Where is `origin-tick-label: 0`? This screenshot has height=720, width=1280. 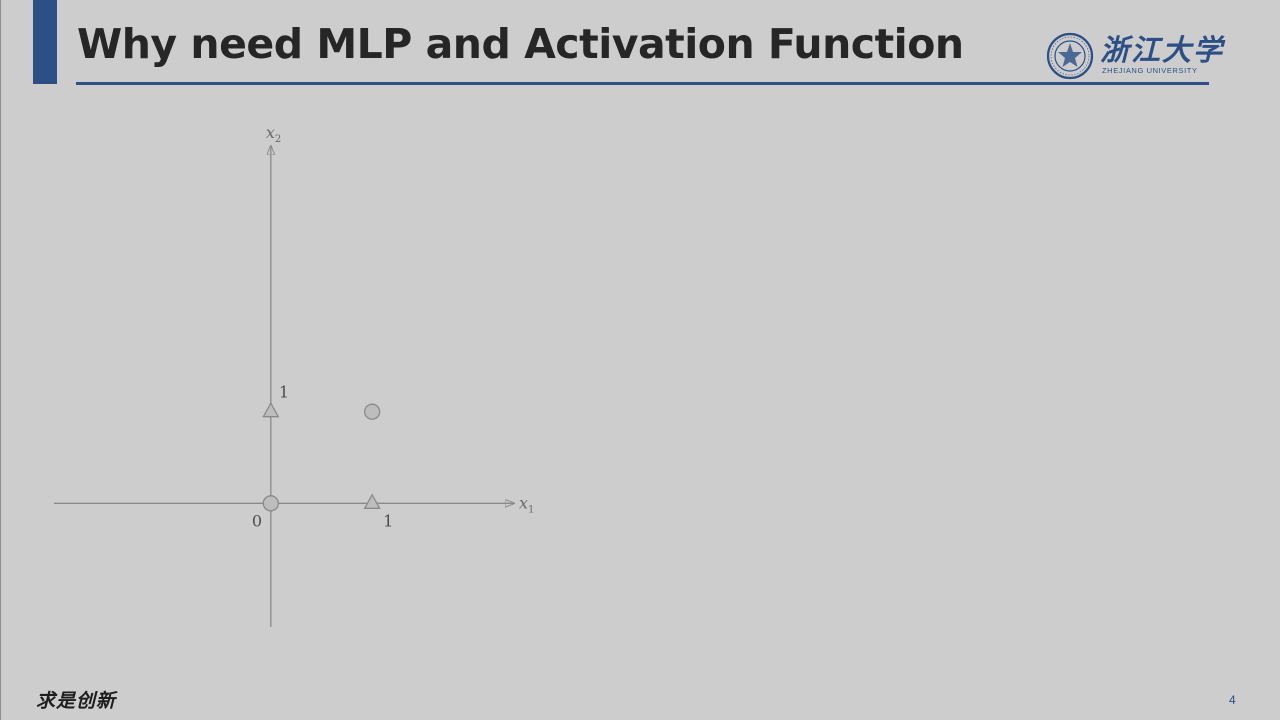
origin-tick-label: 0 is located at coordinates (257, 520).